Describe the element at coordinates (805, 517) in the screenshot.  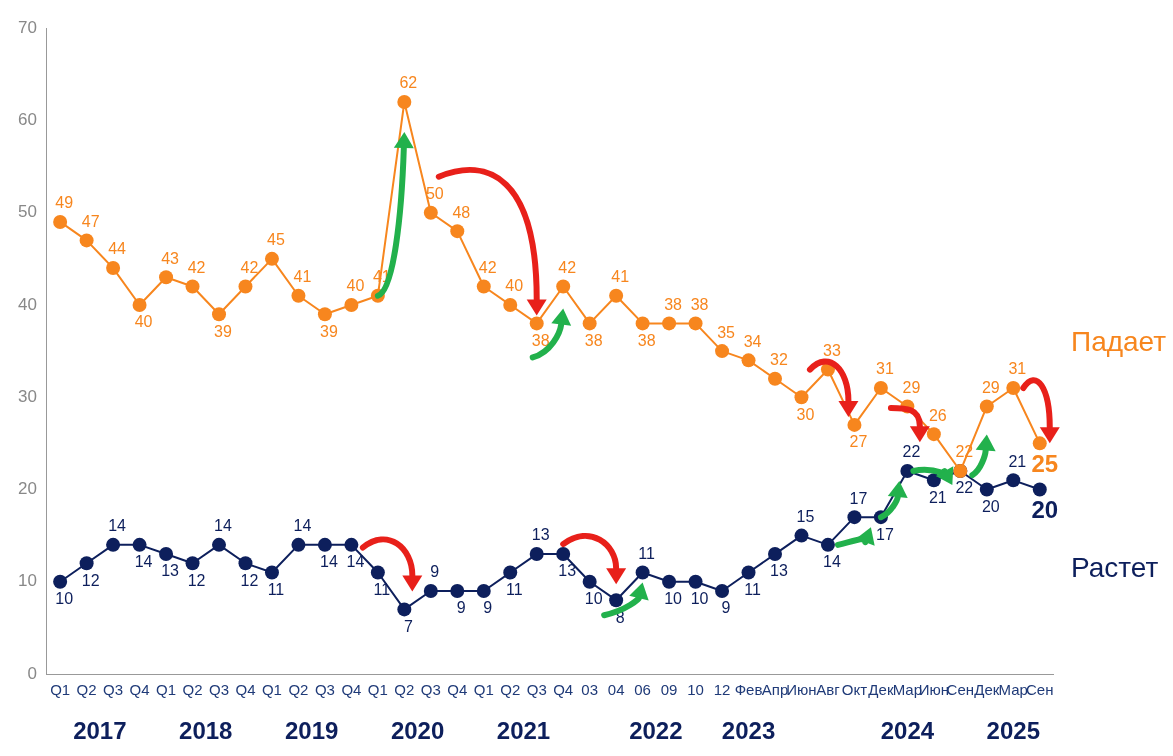
I see `data-label: 15` at that location.